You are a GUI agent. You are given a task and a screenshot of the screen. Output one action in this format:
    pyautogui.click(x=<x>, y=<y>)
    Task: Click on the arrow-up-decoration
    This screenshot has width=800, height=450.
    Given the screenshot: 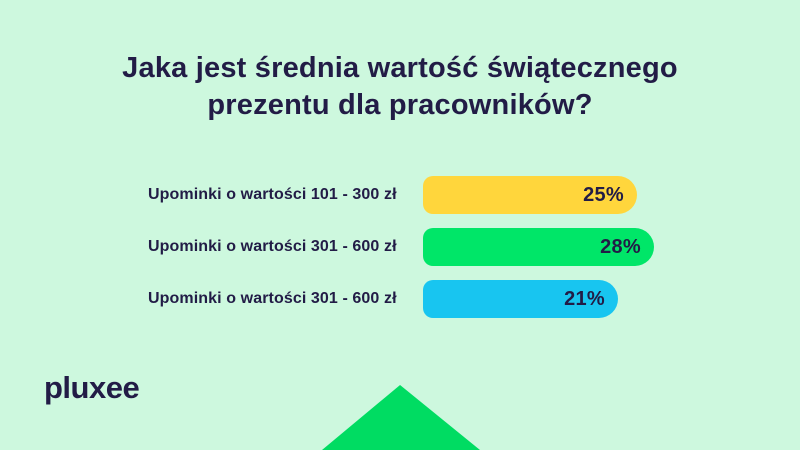 What is the action you would take?
    pyautogui.click(x=401, y=417)
    